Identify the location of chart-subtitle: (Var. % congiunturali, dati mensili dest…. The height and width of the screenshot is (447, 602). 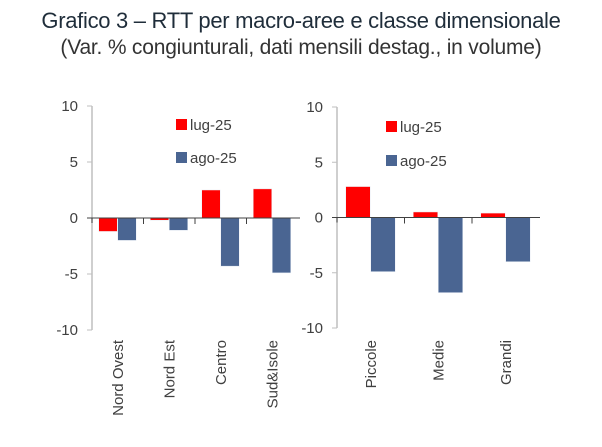
(301, 47).